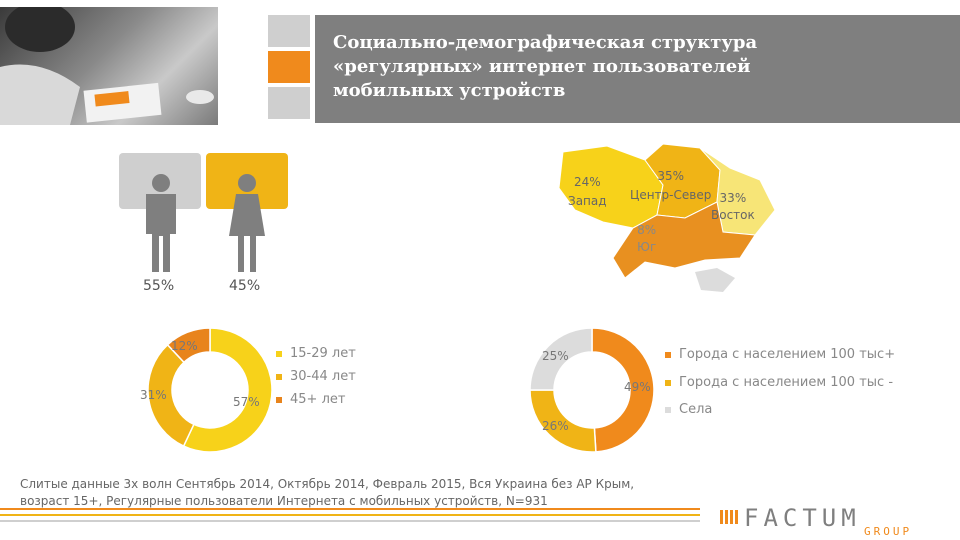 The image size is (960, 540). I want to click on female-percent: 45%, so click(245, 286).